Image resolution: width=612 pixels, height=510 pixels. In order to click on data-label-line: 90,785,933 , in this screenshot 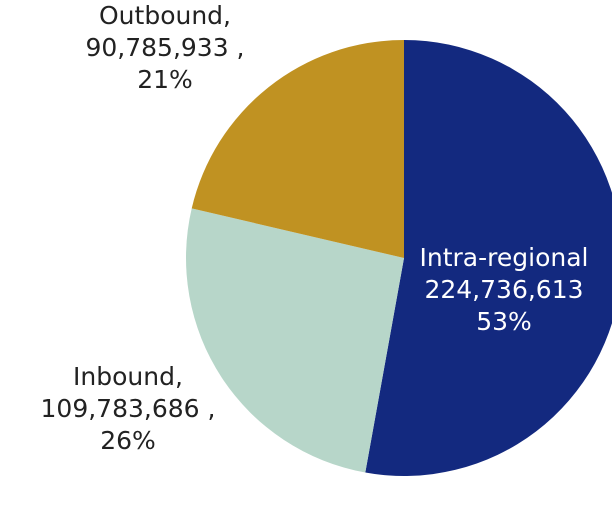, I will do `click(164, 47)`.